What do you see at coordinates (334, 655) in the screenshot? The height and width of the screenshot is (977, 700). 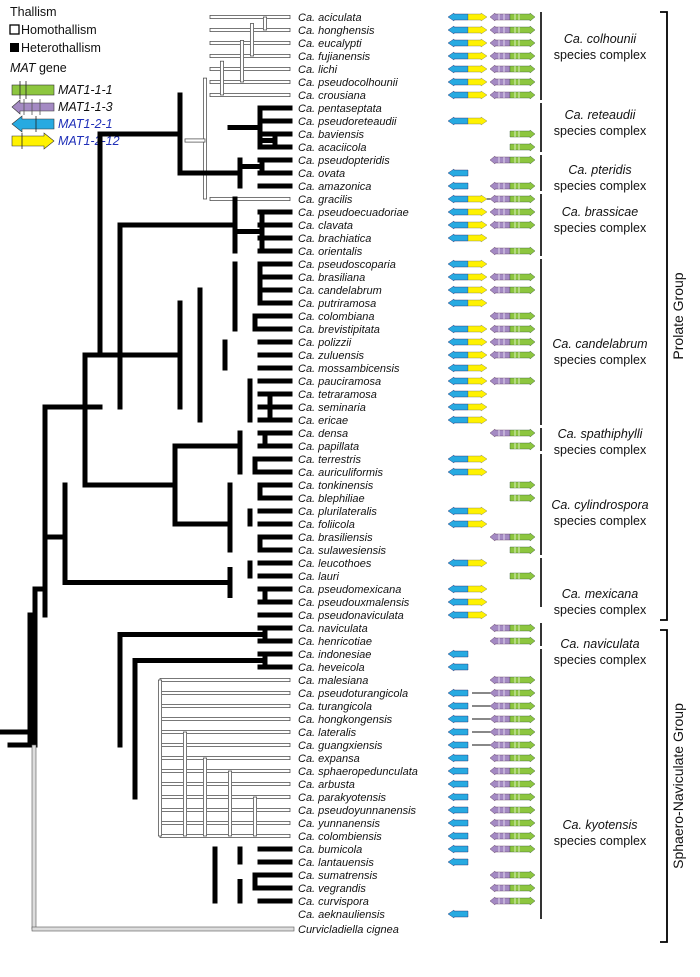 I see `taxon-label: Ca. indonesiae` at bounding box center [334, 655].